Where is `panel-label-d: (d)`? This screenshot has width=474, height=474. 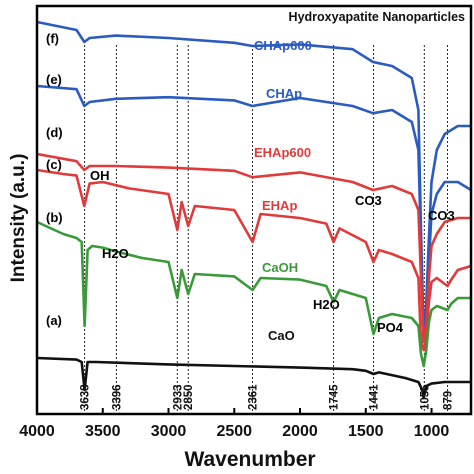 panel-label-d: (d) is located at coordinates (54, 132).